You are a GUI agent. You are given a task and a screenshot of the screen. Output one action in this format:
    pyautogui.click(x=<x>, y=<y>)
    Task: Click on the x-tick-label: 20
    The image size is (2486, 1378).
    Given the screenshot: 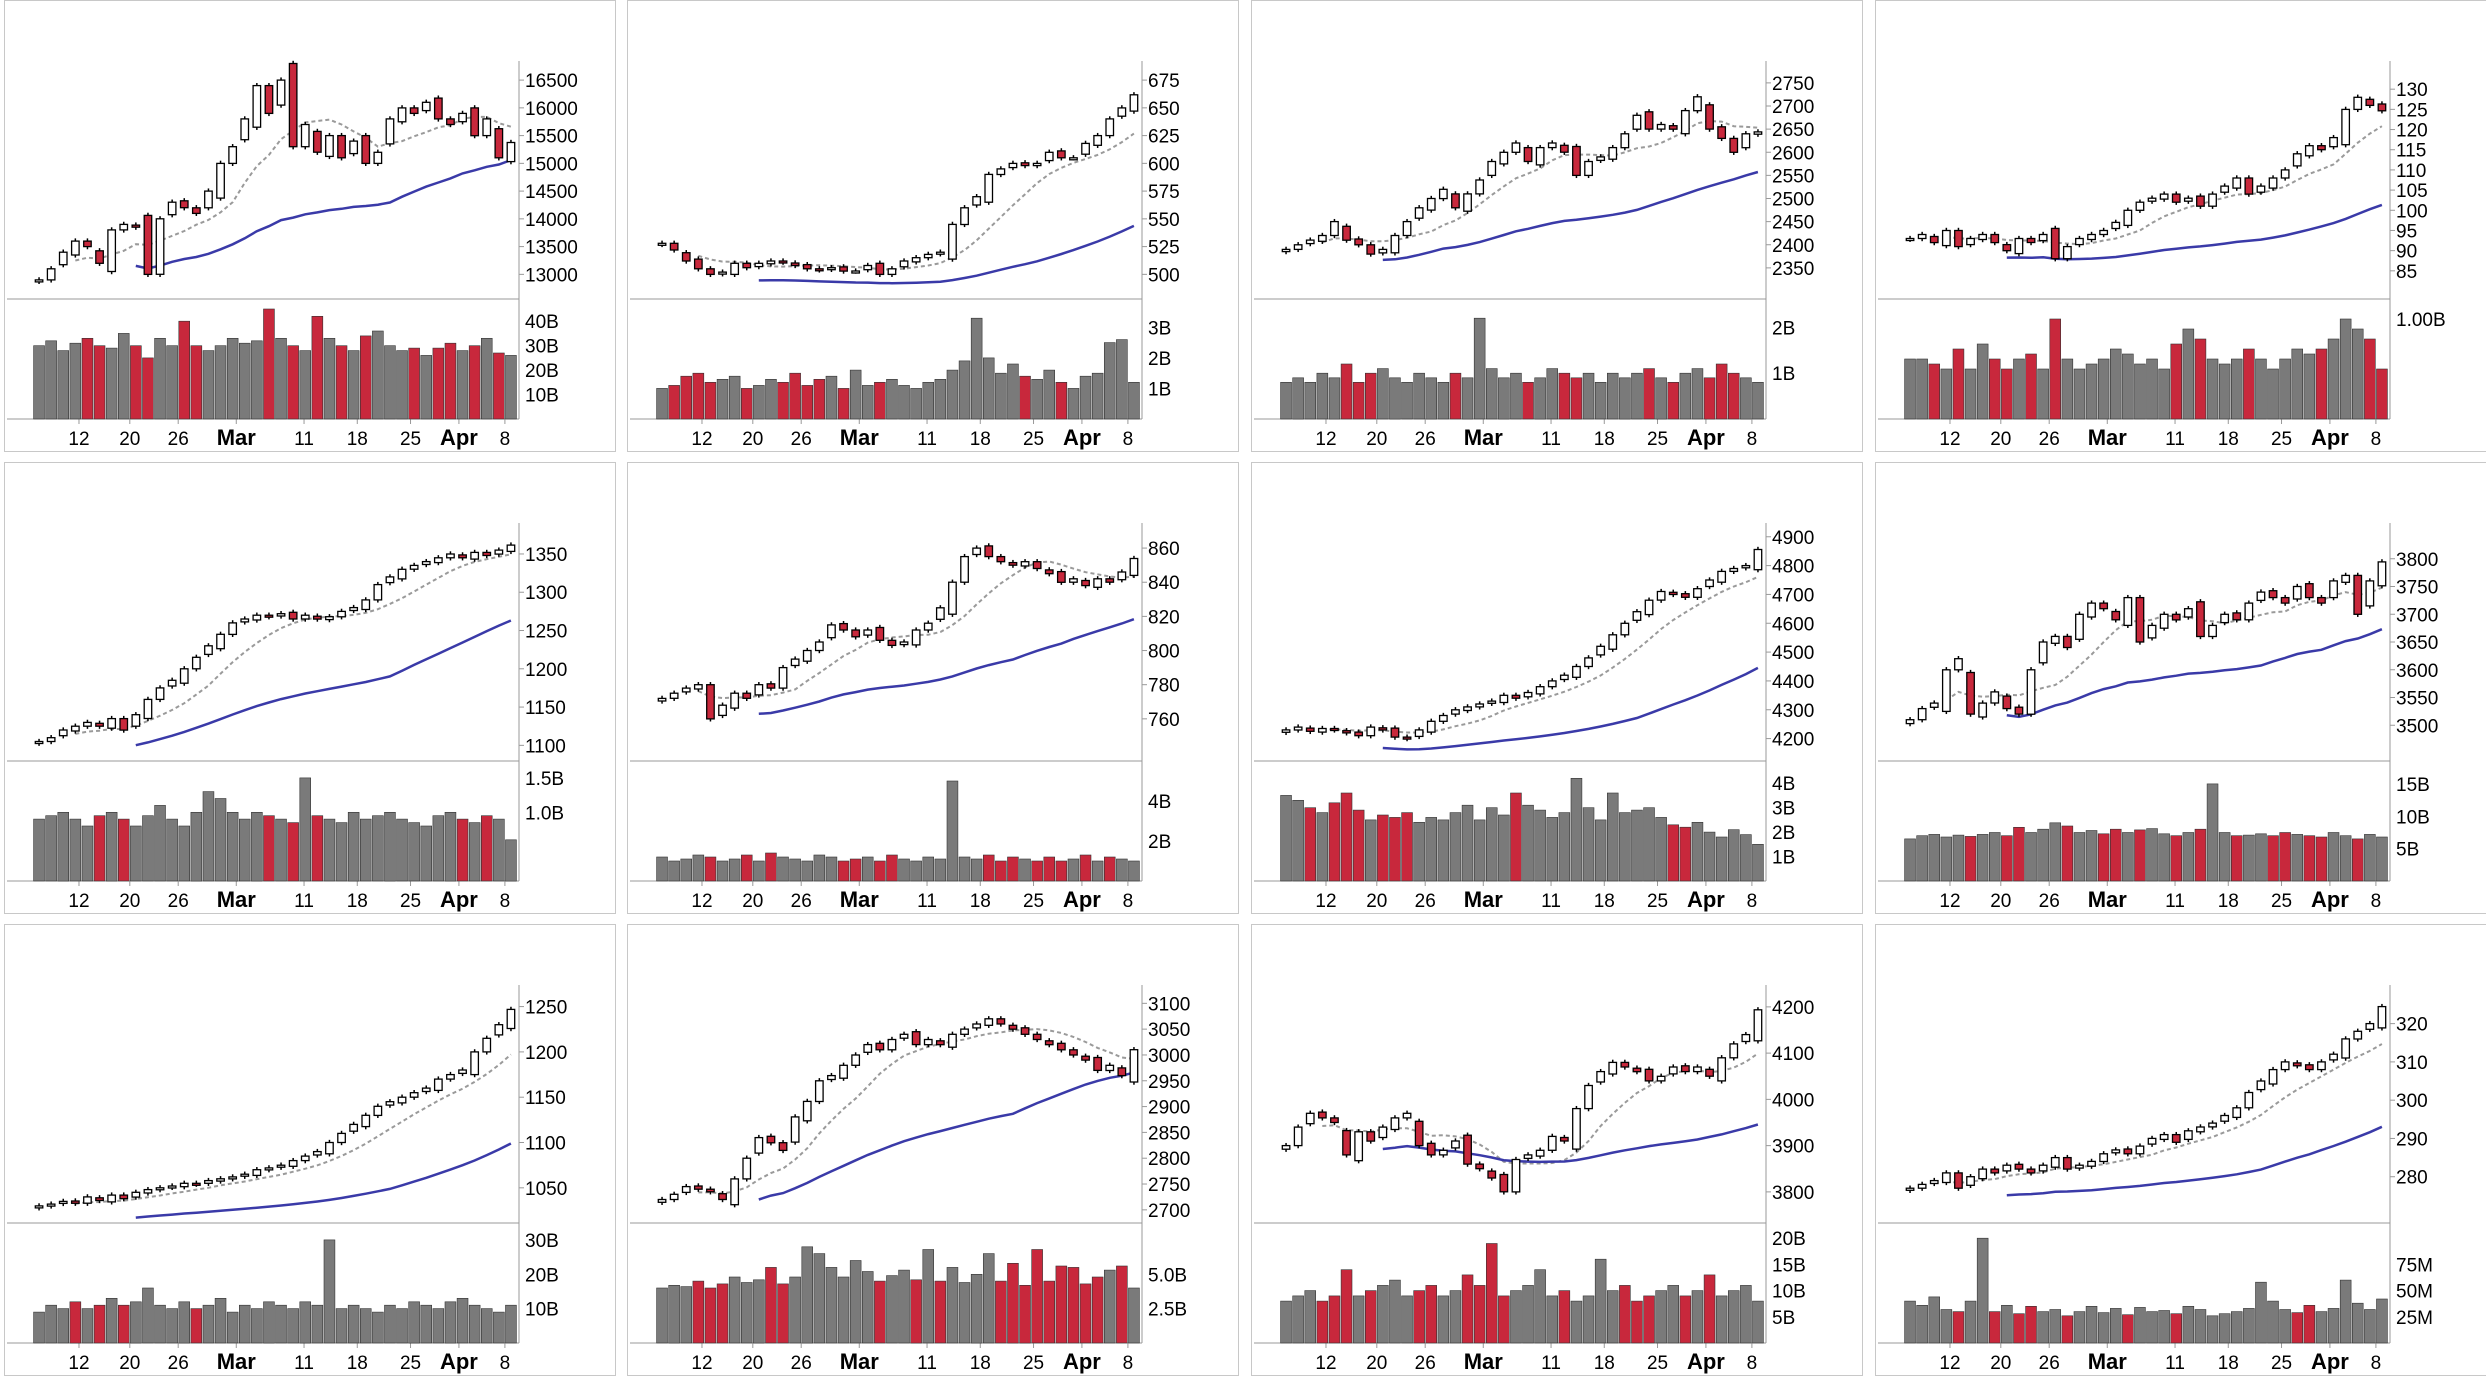 What is the action you would take?
    pyautogui.click(x=2000, y=439)
    